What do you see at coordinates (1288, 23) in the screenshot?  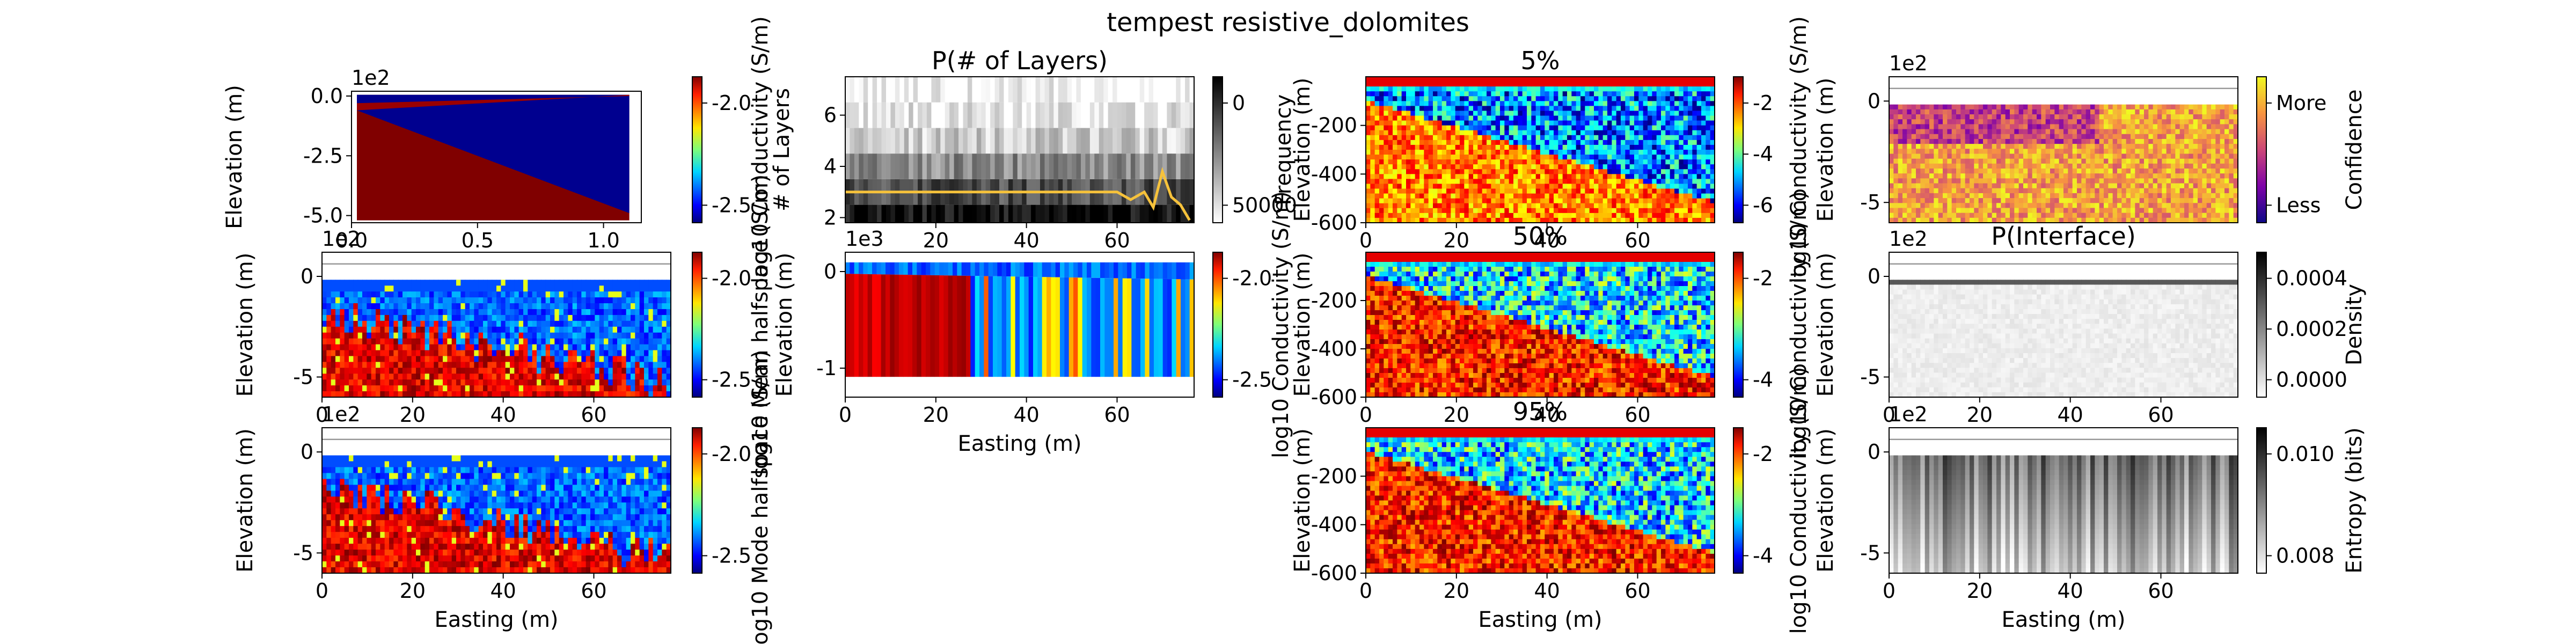 I see `figure-title: tempest resistive_dolomites` at bounding box center [1288, 23].